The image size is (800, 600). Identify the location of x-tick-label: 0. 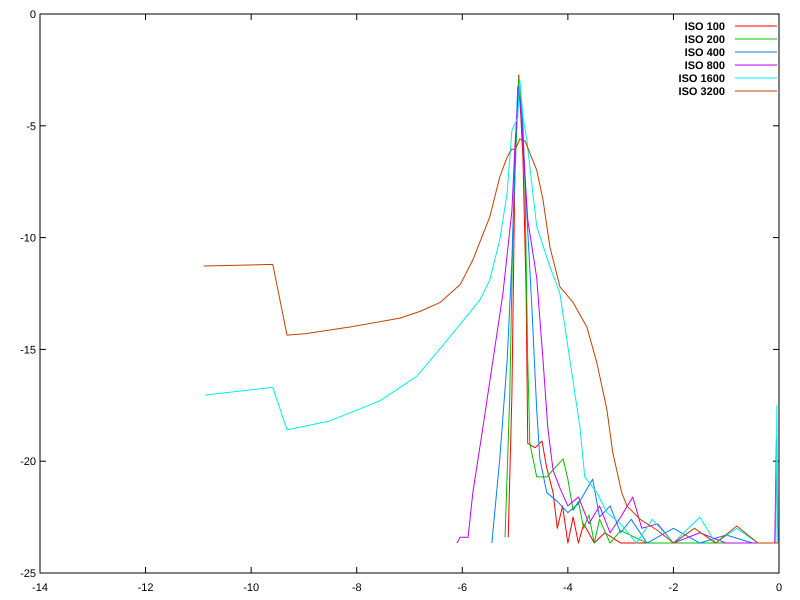
(779, 588).